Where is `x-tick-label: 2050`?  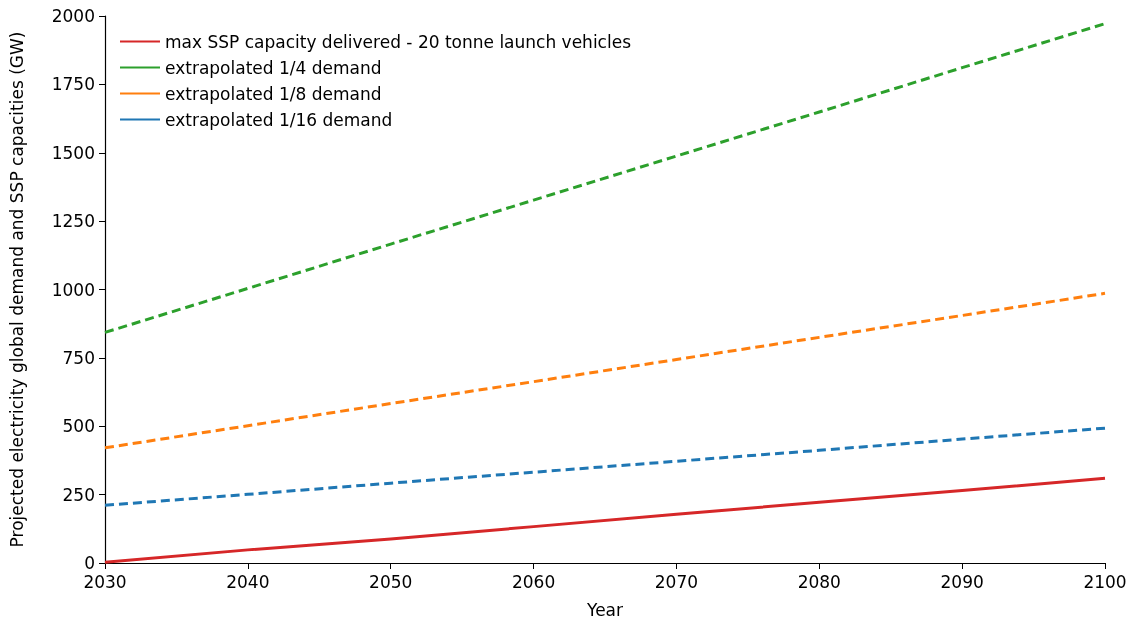
x-tick-label: 2050 is located at coordinates (391, 581).